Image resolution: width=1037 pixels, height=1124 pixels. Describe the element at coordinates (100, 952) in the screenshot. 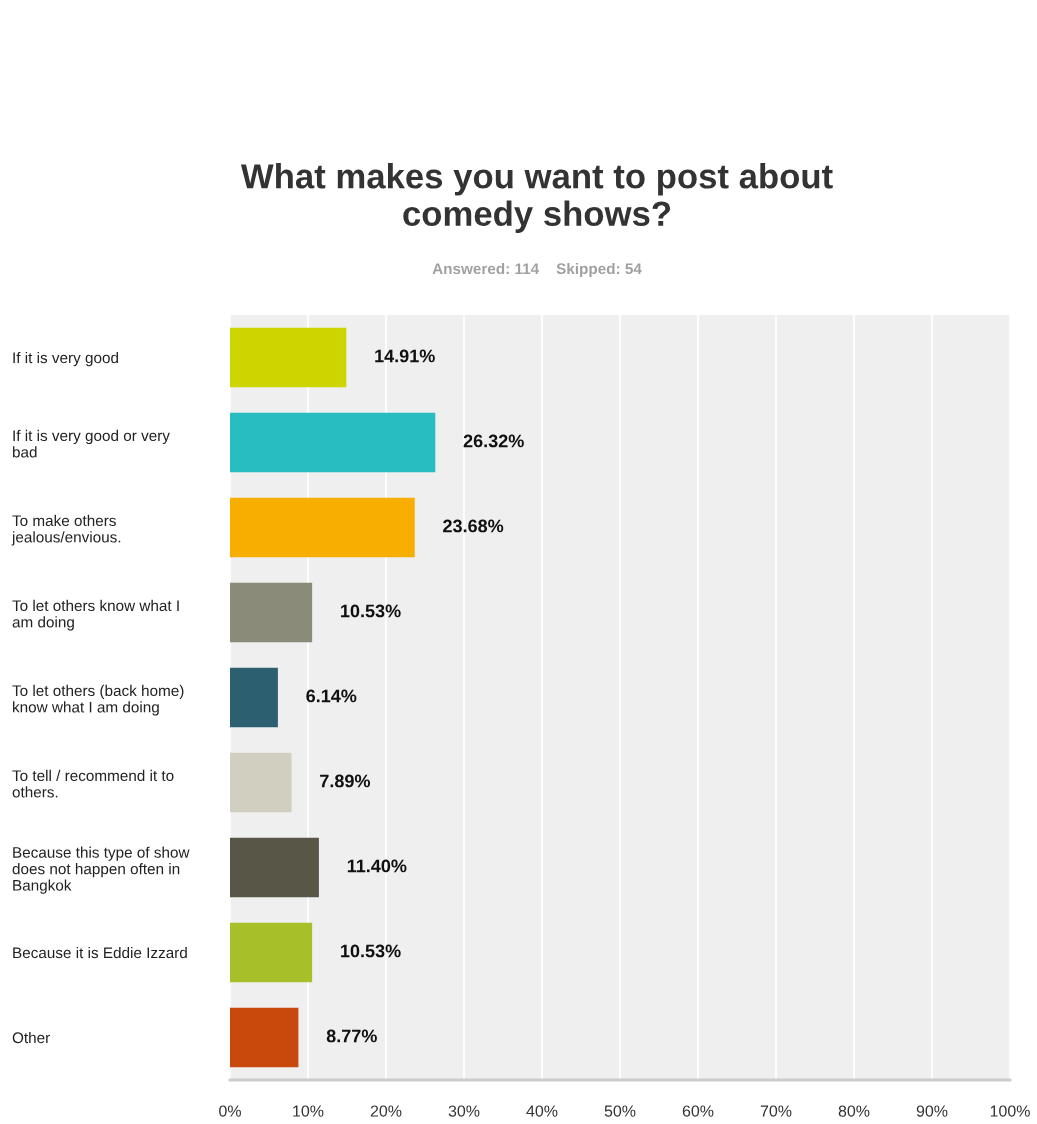

I see `y-tick-label: Because it is Eddie Izzard` at that location.